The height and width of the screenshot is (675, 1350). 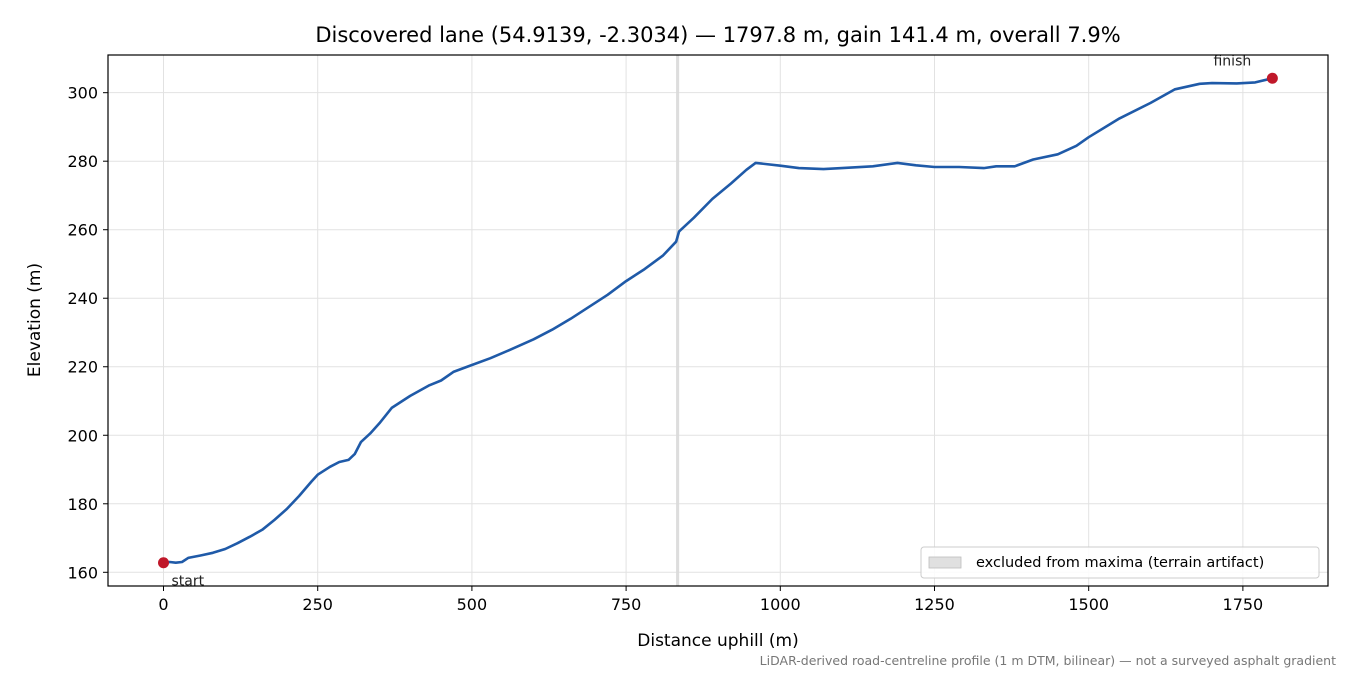 I want to click on x-tick-label: 1750, so click(x=1243, y=604).